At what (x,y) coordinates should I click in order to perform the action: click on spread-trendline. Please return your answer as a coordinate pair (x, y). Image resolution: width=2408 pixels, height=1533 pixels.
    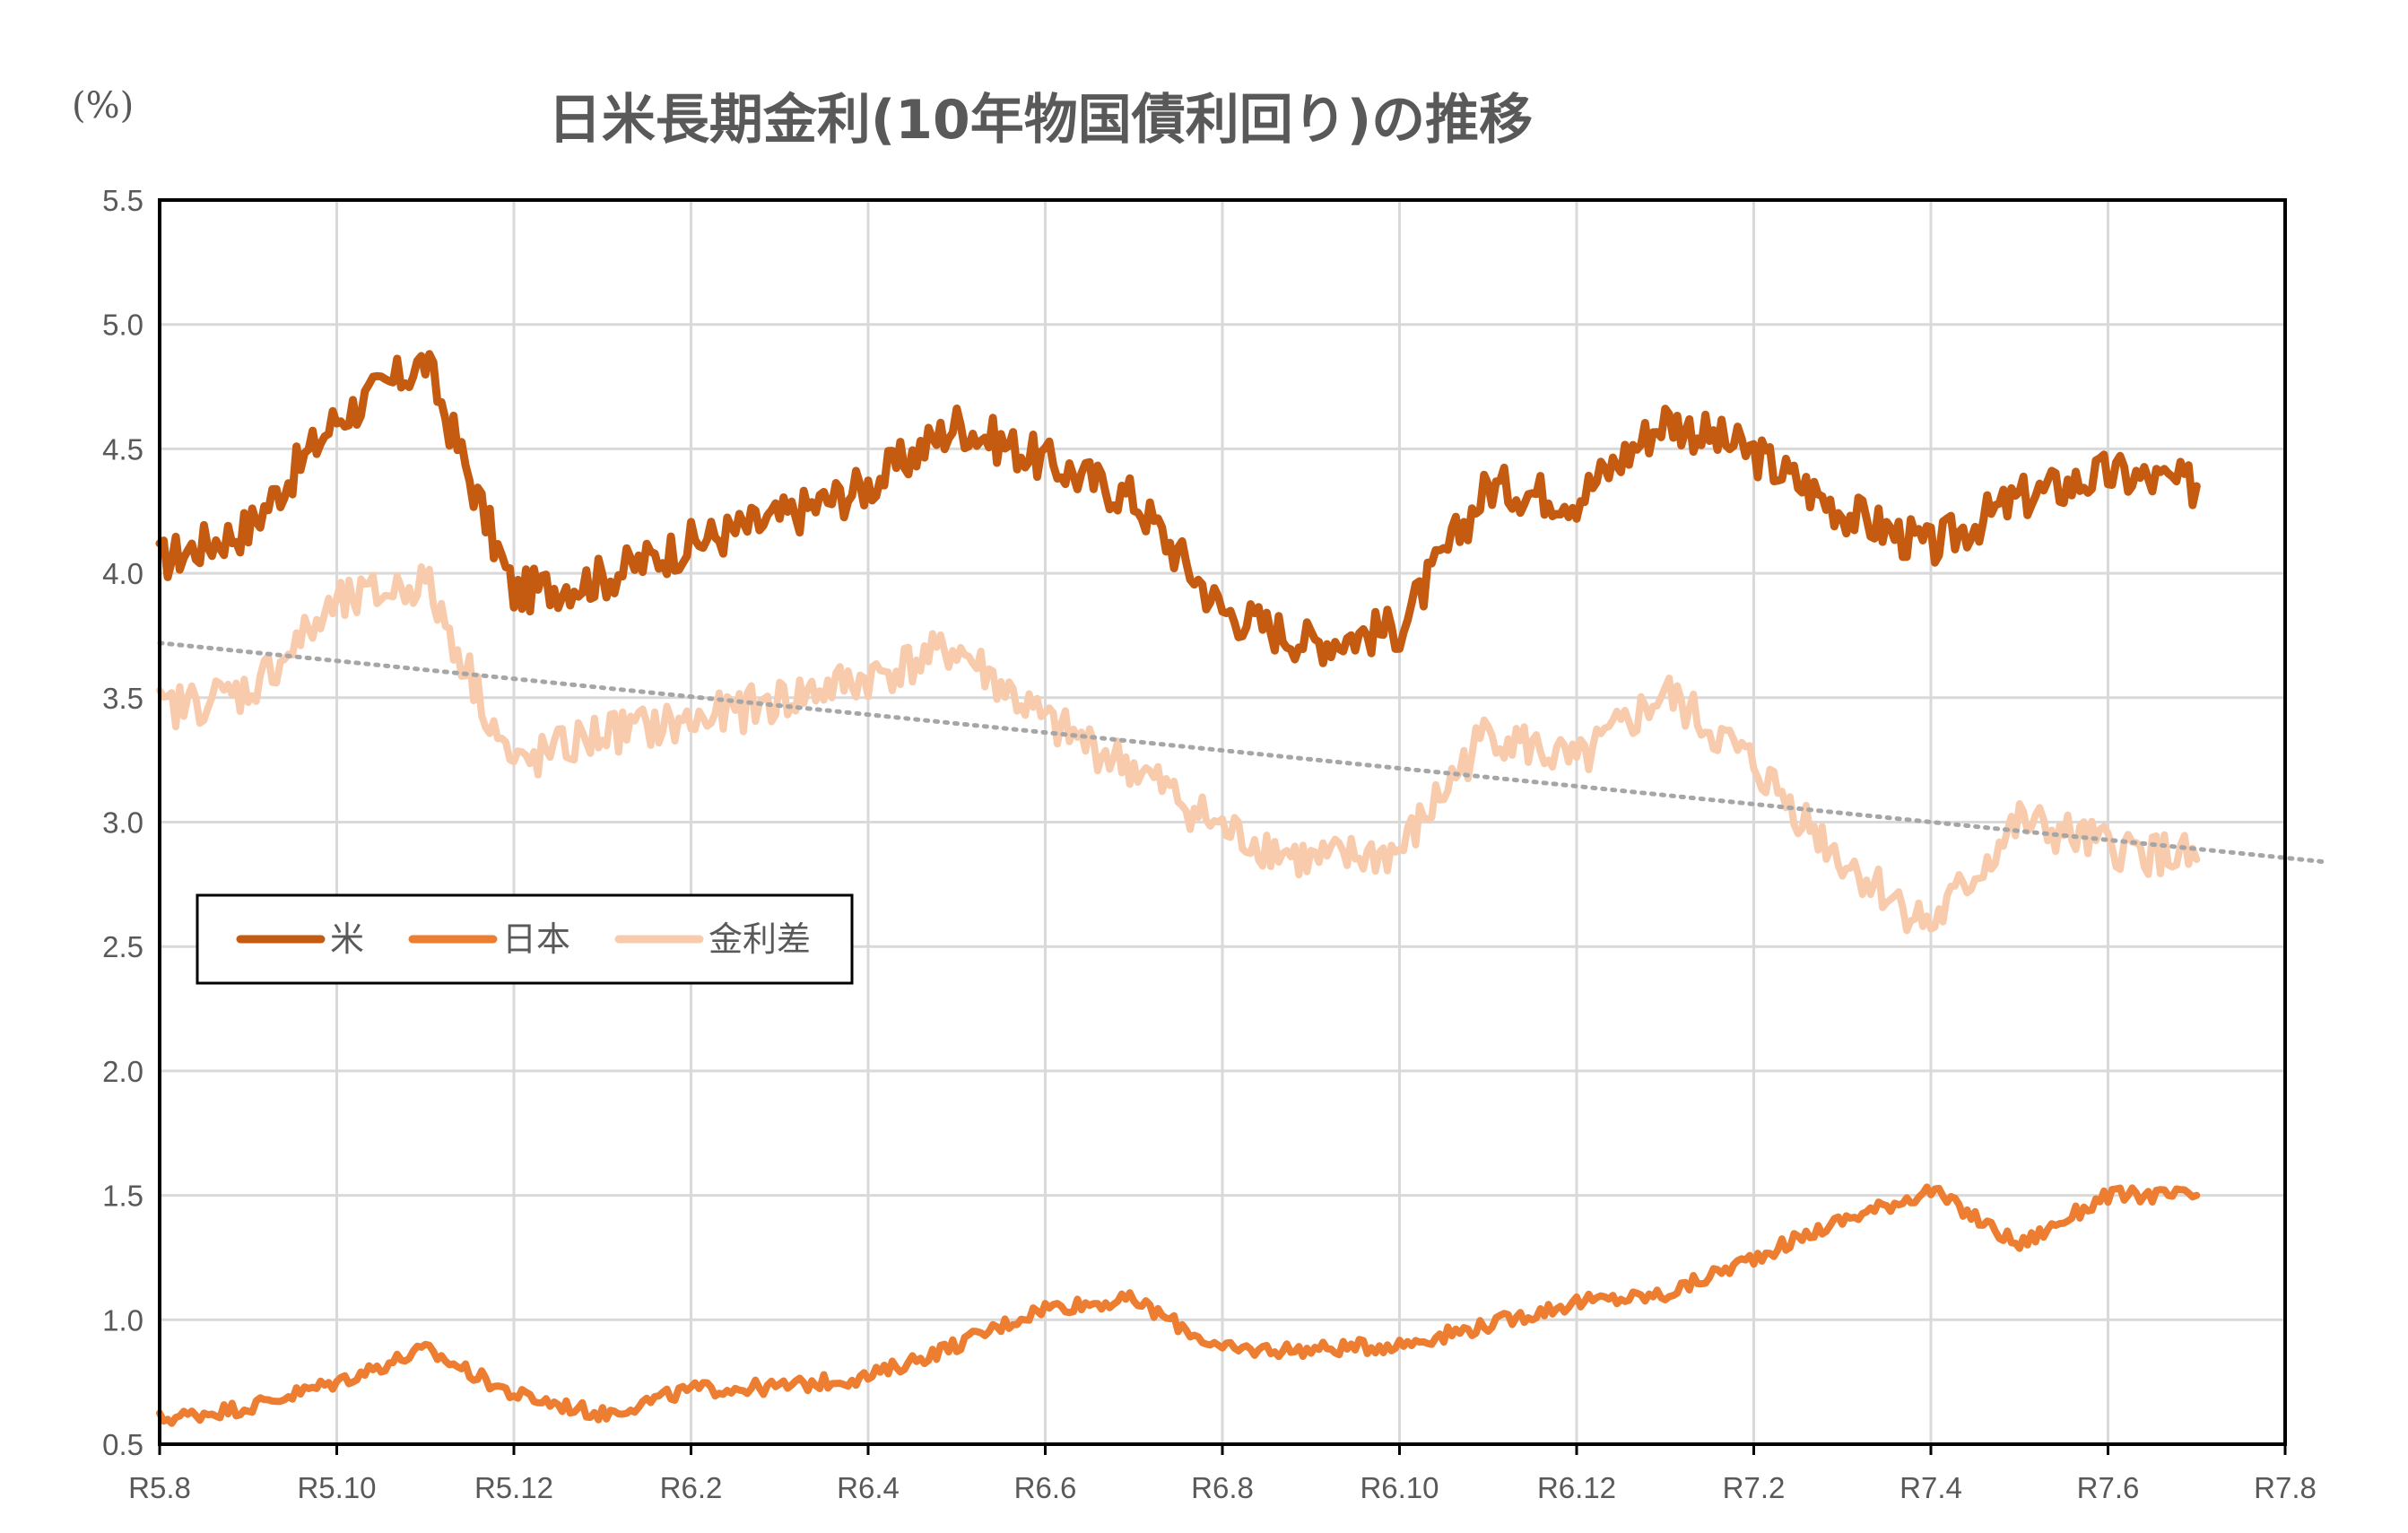
    Looking at the image, I should click on (1242, 752).